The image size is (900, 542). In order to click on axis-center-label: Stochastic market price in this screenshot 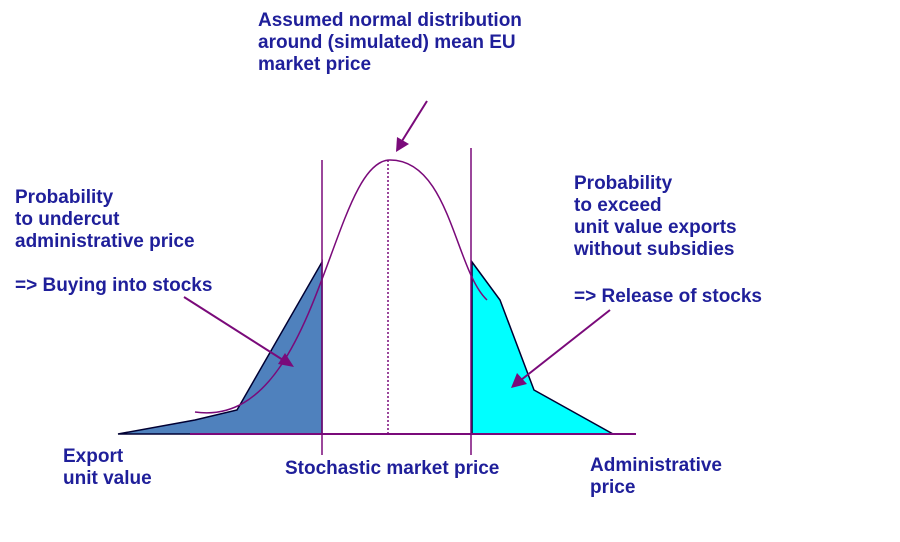, I will do `click(392, 468)`.